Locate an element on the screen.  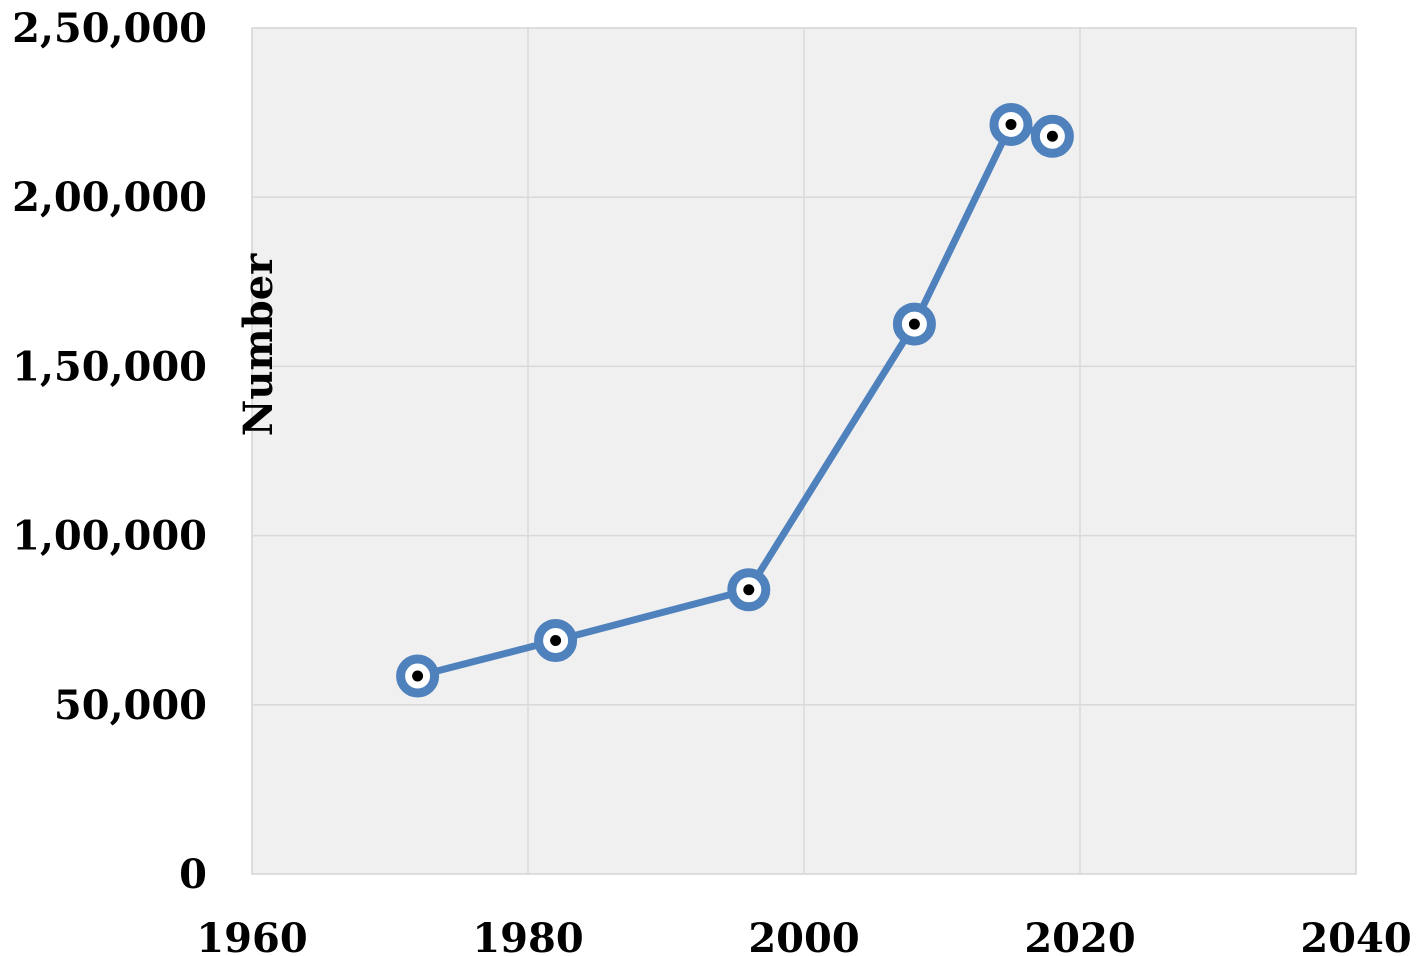
y-axis-ticks: 0 50,000 1,00,000 1,50,000 2,00,000 2,50,000 is located at coordinates (109, 451).